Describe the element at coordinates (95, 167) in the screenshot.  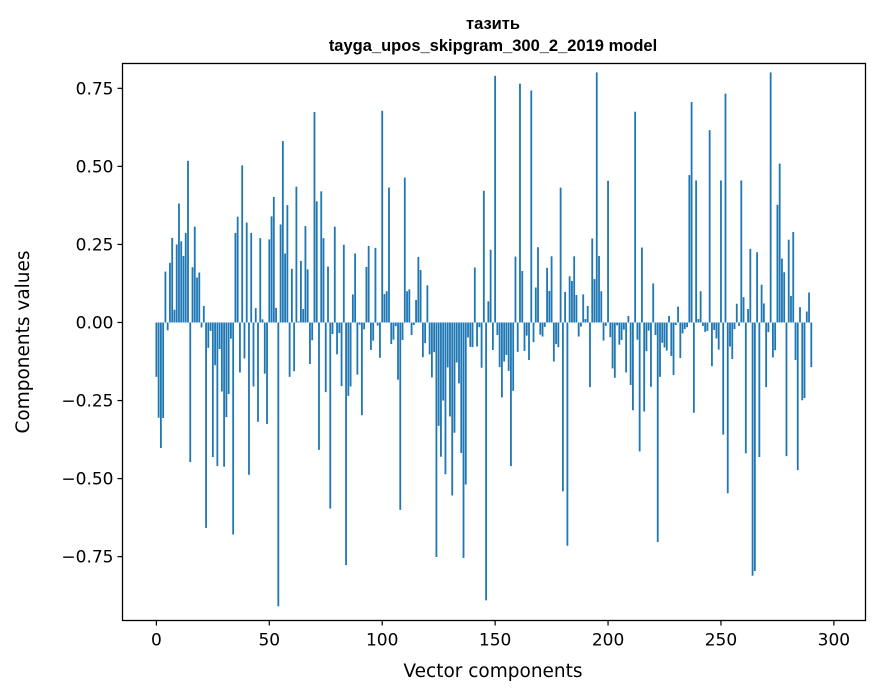
I see `y-tick-label: 0.50` at that location.